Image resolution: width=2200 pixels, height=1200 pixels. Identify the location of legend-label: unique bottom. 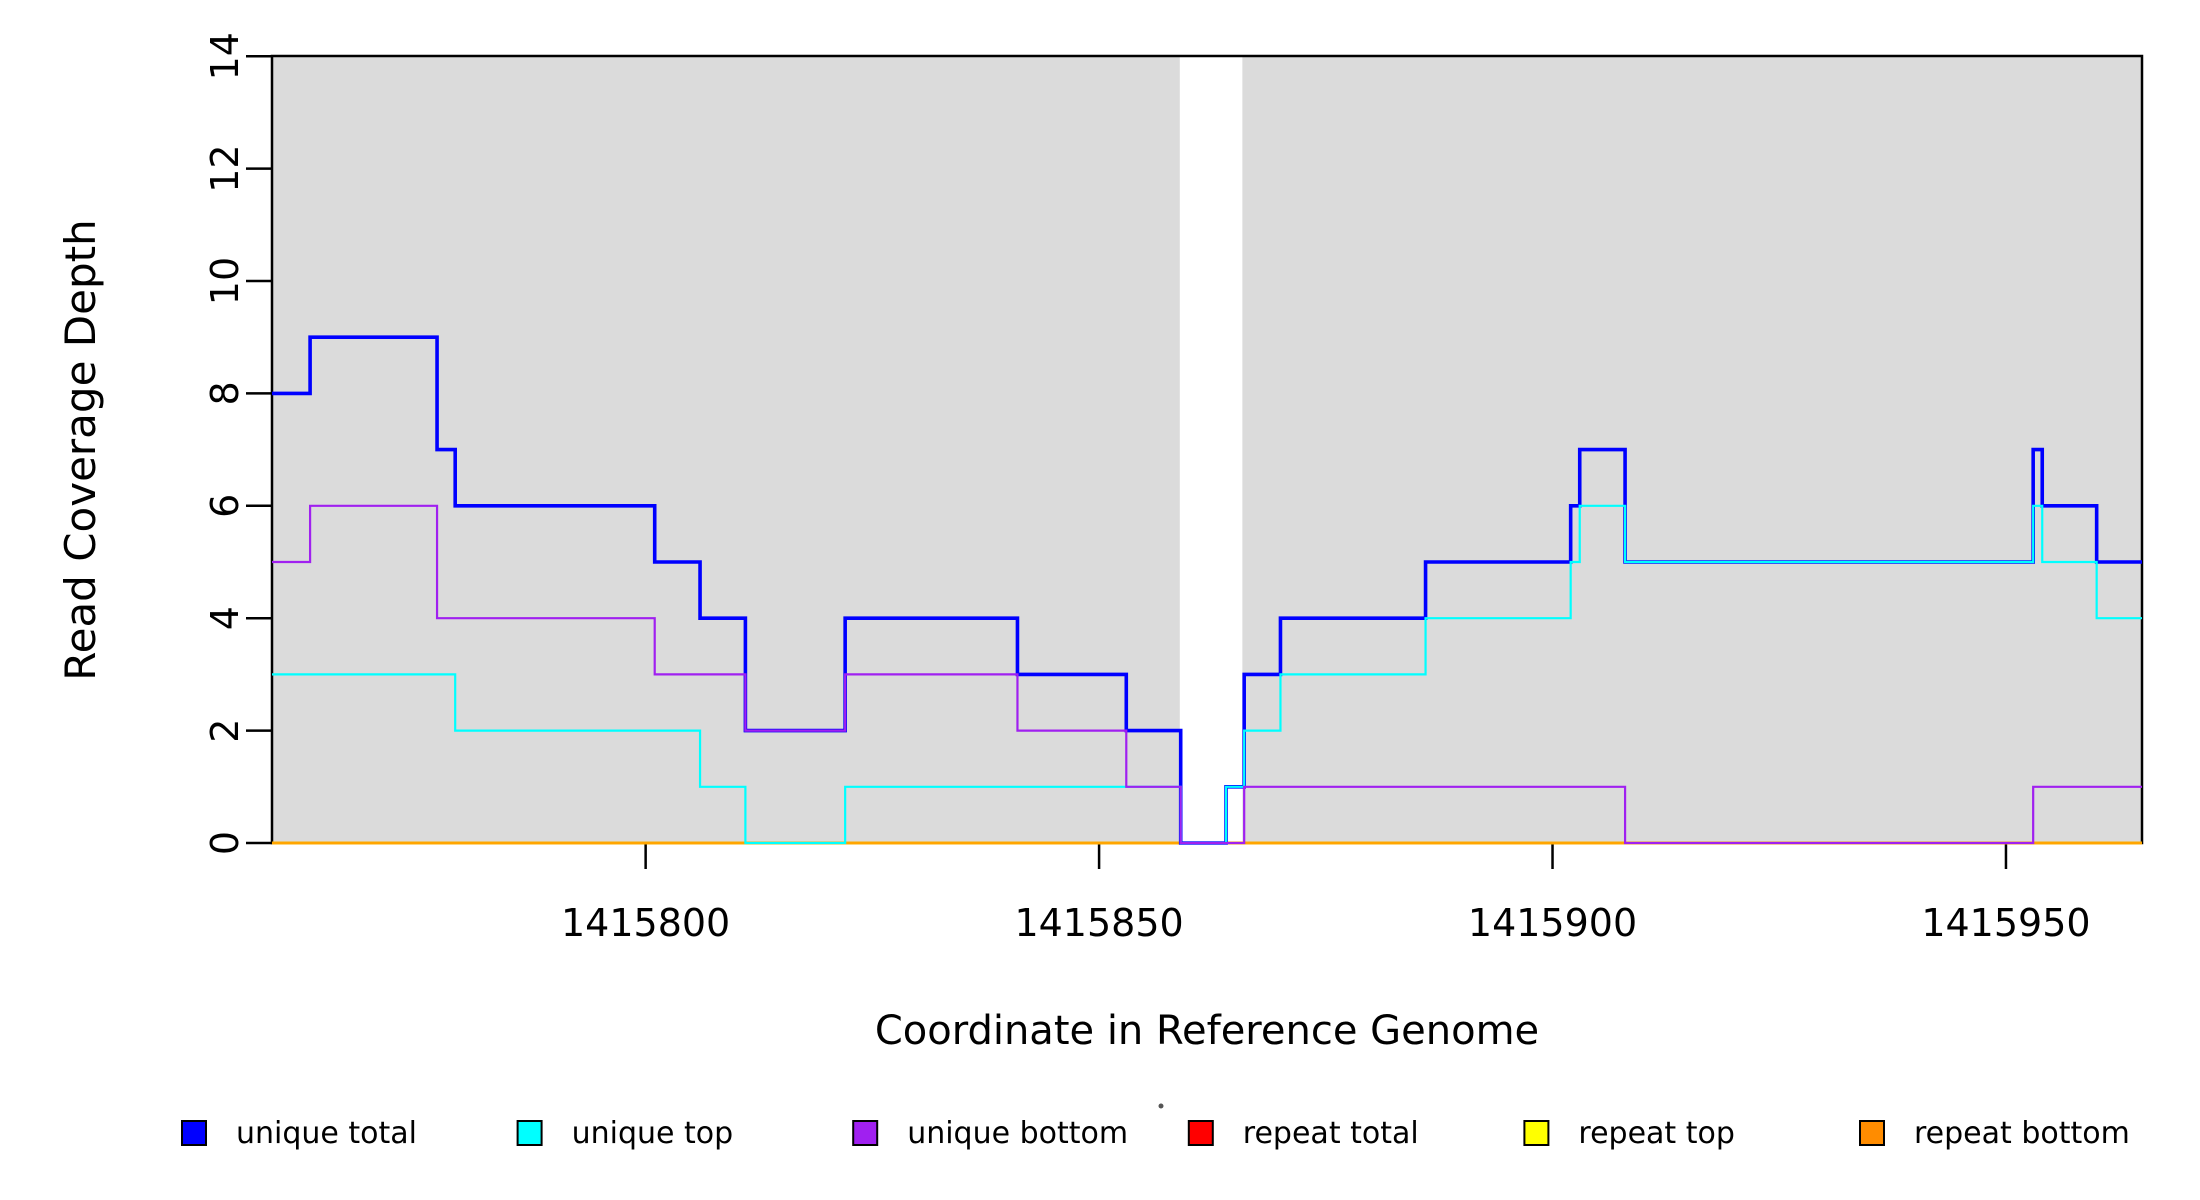
(1017, 1133).